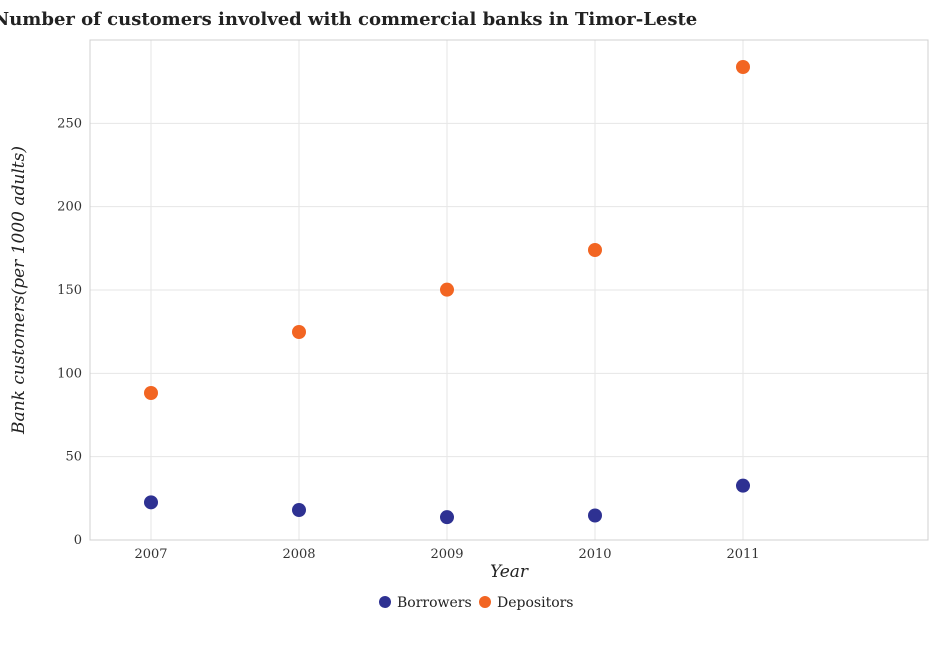 The width and height of the screenshot is (931, 650). Describe the element at coordinates (69, 332) in the screenshot. I see `y-tick-labels: 0 50 100 150 200 250` at that location.